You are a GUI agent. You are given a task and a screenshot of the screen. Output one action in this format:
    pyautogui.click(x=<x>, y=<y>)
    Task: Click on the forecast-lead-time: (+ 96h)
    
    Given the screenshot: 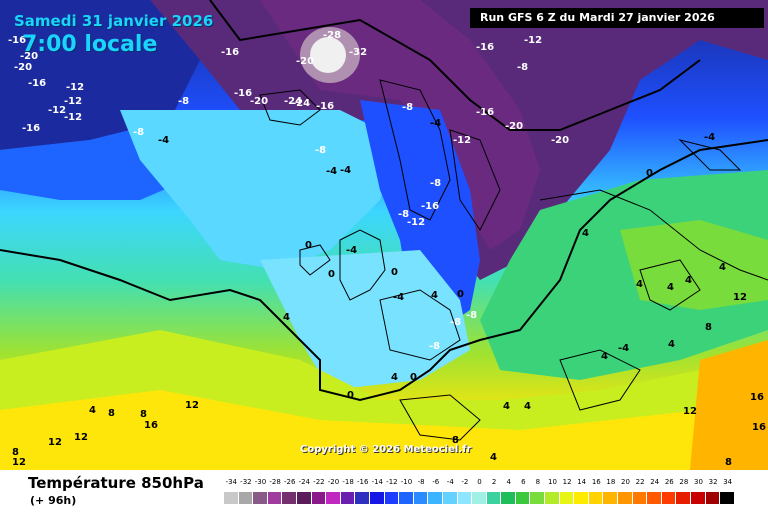 What is the action you would take?
    pyautogui.click(x=53, y=500)
    